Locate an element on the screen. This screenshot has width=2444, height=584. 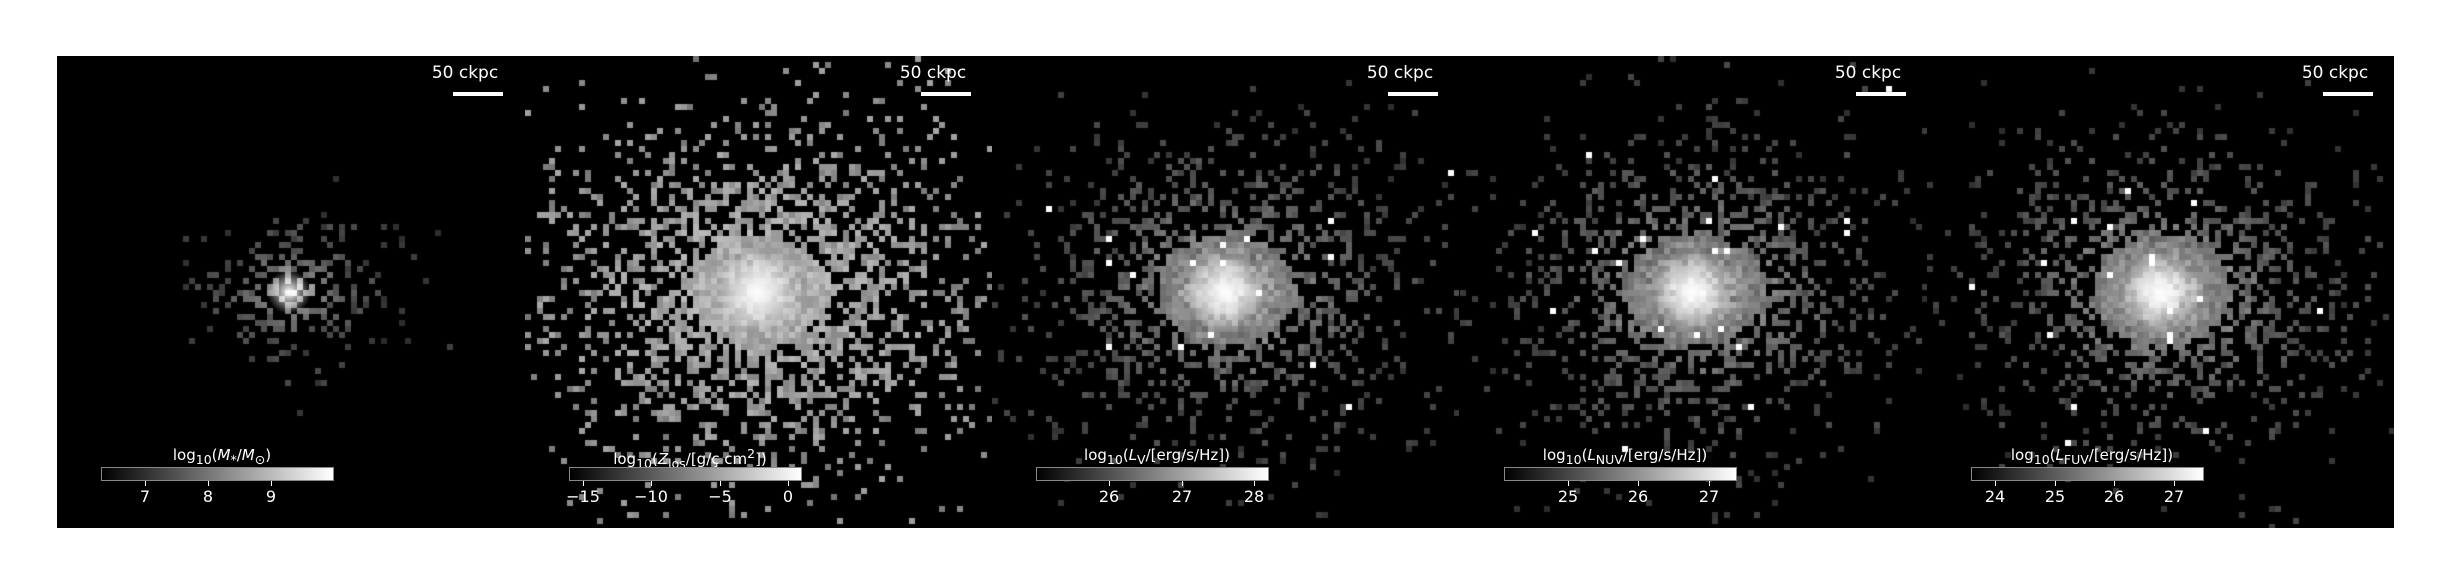
colorbar-tick-label: 28 is located at coordinates (1254, 496).